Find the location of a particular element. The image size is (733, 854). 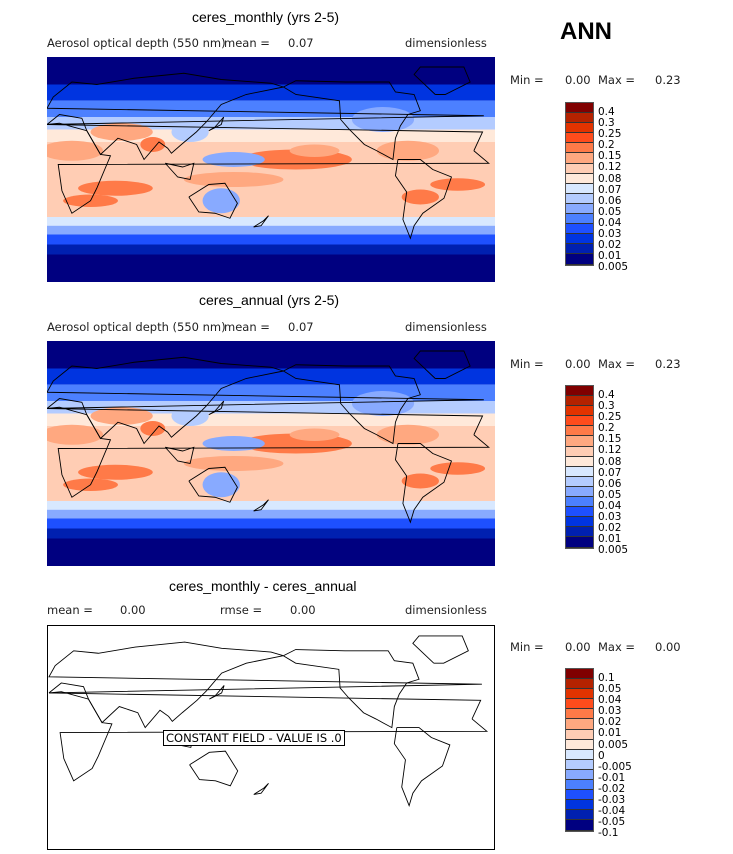

panel1-max: 0.23 is located at coordinates (668, 80).